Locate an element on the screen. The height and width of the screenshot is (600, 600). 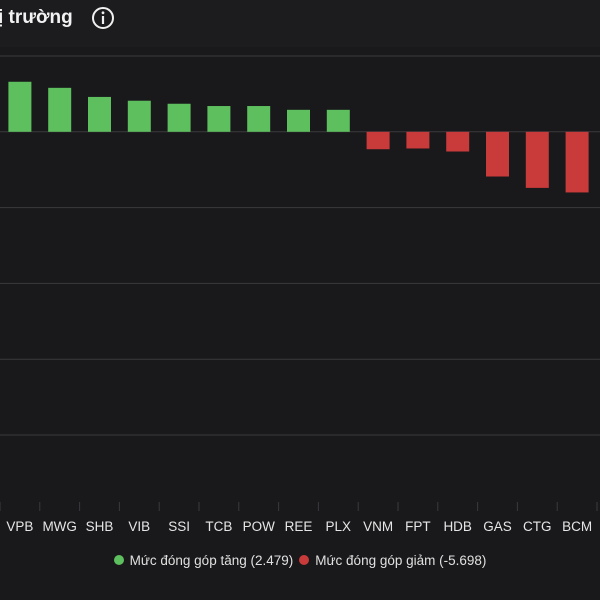
legend-item-increase: Mức đóng góp tăng (2.479) is located at coordinates (203, 560).